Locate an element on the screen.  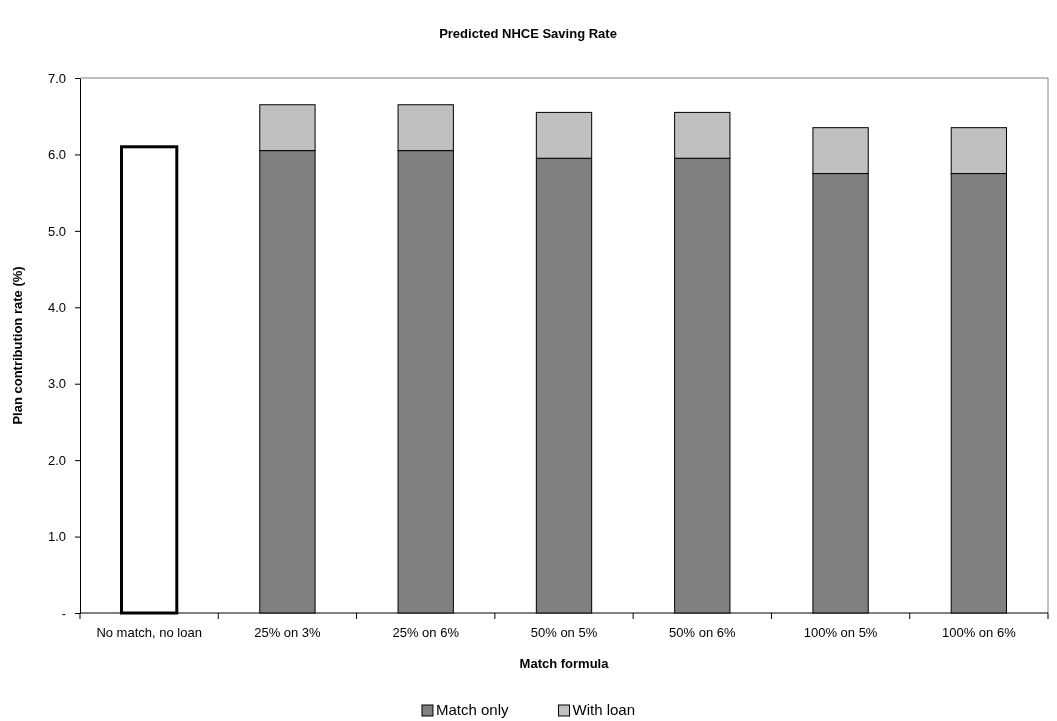
x-tick-label: No match, no loan is located at coordinates (149, 632).